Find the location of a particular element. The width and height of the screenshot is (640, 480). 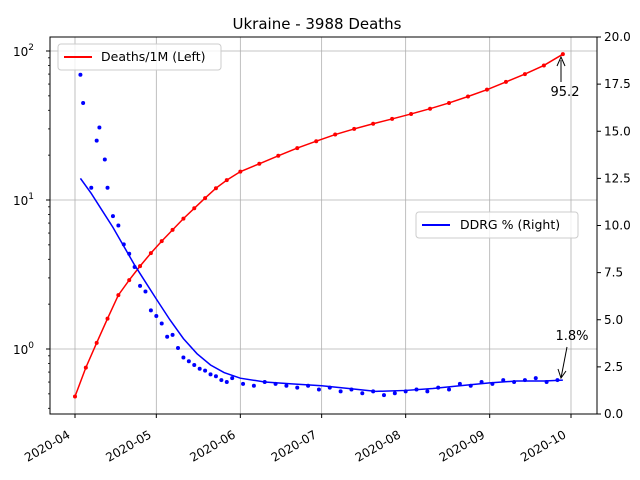

annotation-ddrg: 1.8% is located at coordinates (572, 354).